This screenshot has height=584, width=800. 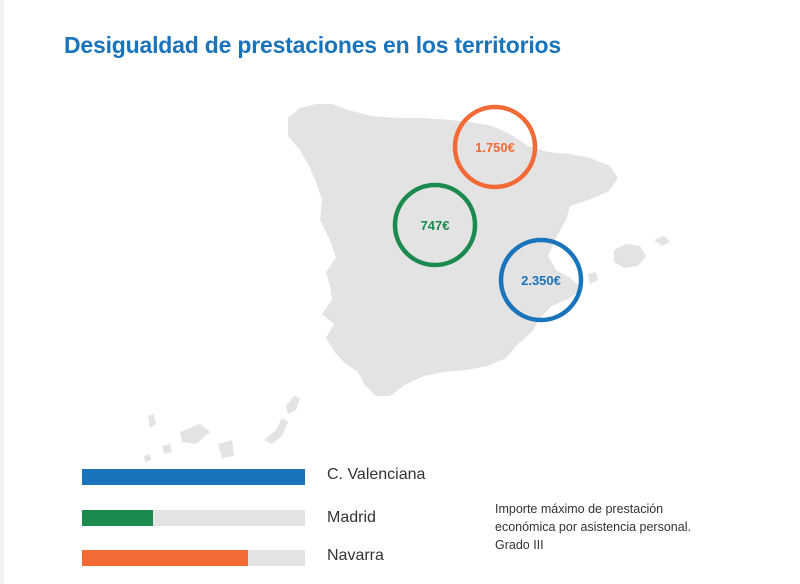 I want to click on circle-navarra, so click(x=495, y=147).